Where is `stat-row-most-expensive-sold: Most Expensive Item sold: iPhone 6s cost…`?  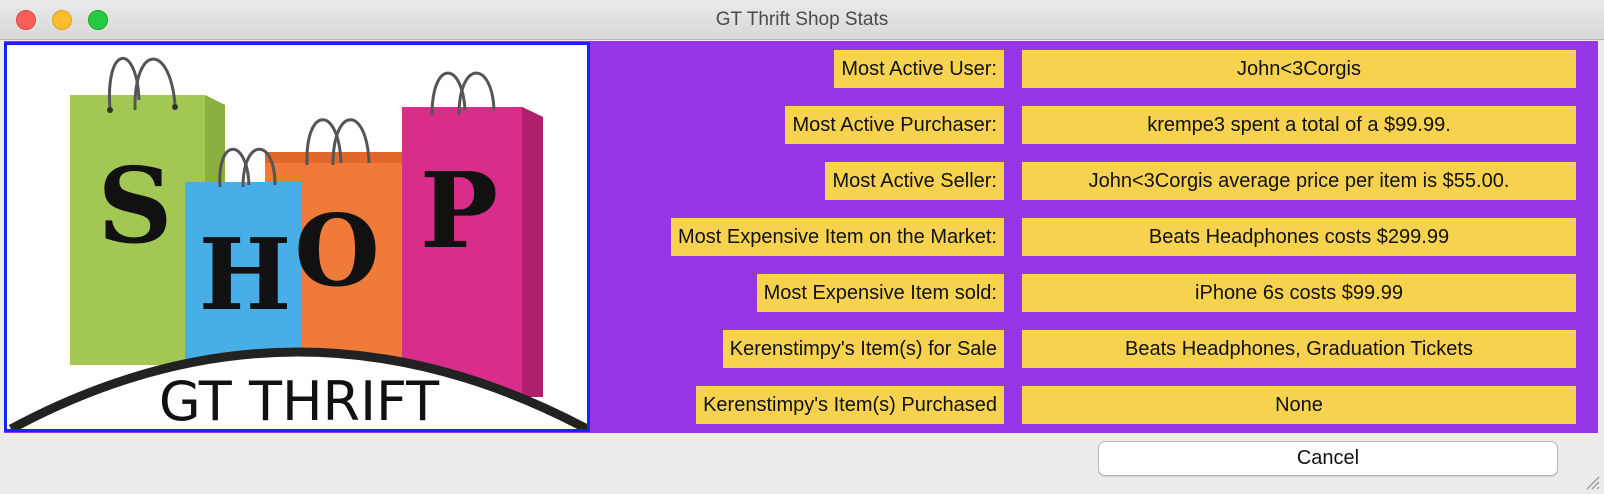 stat-row-most-expensive-sold: Most Expensive Item sold: iPhone 6s cost… is located at coordinates (1095, 293).